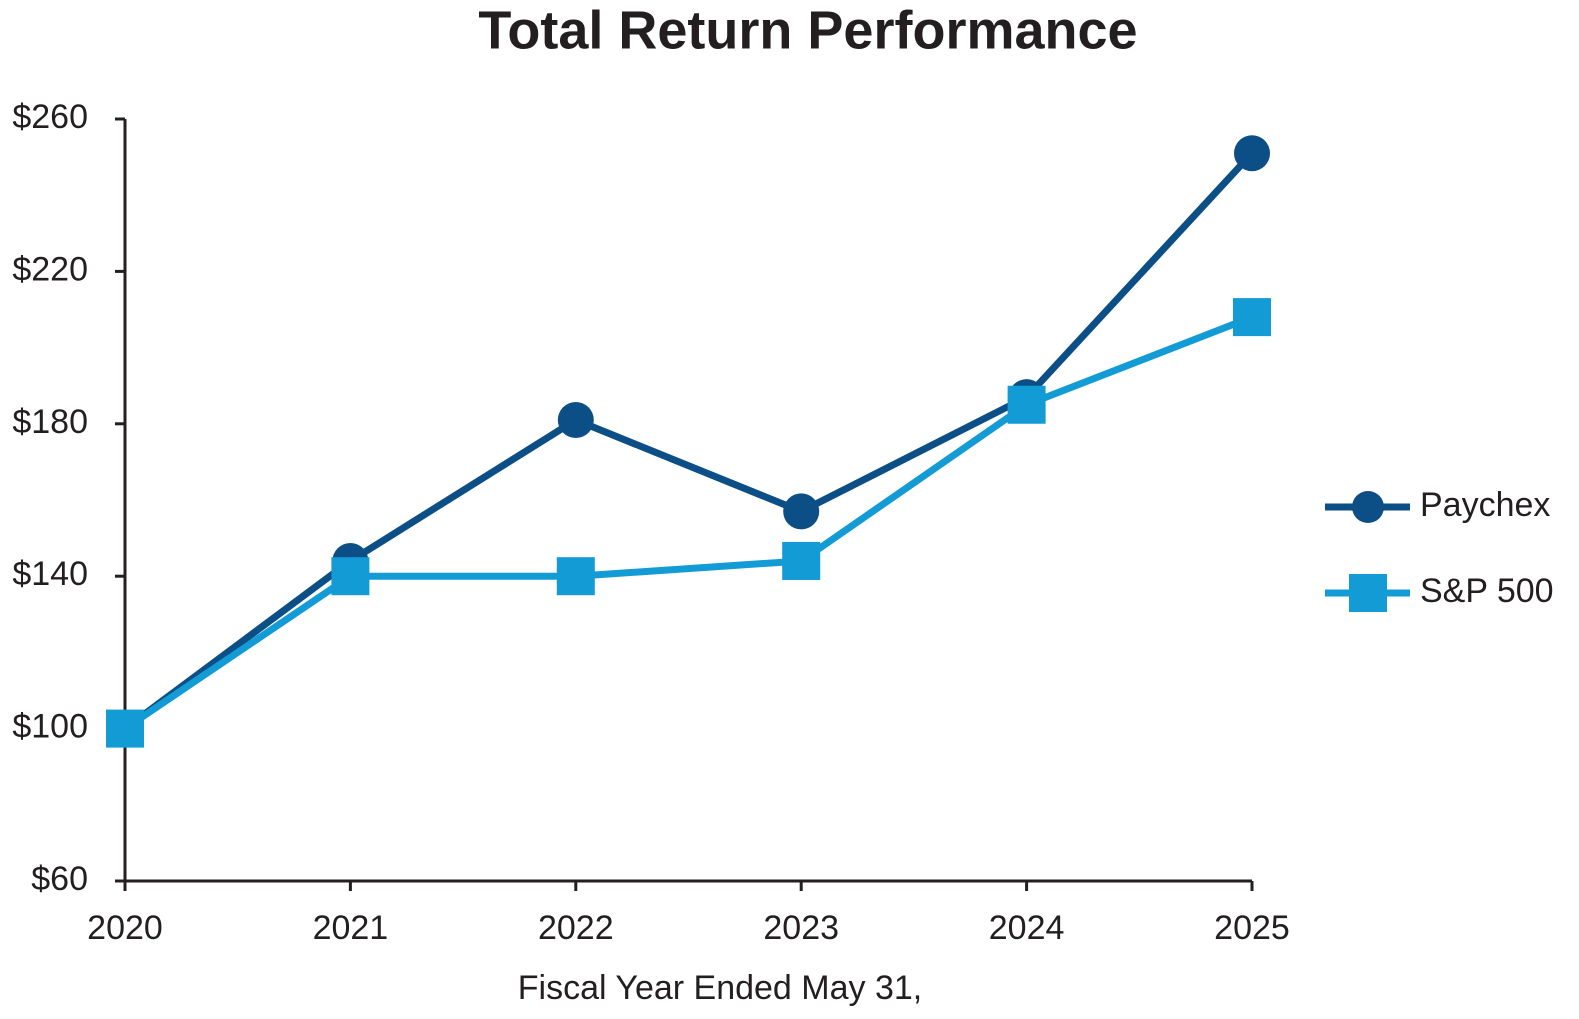 The width and height of the screenshot is (1579, 1019). I want to click on chart-title: Total Return Performance, so click(807, 30).